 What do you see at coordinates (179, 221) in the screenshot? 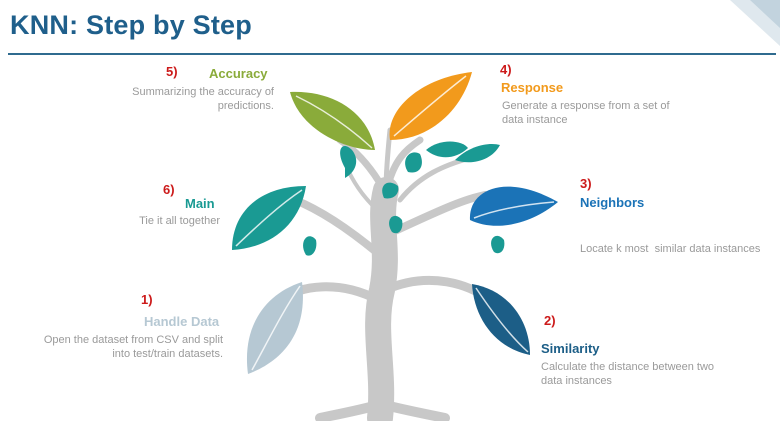
I see `step-description-main: Tie it all together` at bounding box center [179, 221].